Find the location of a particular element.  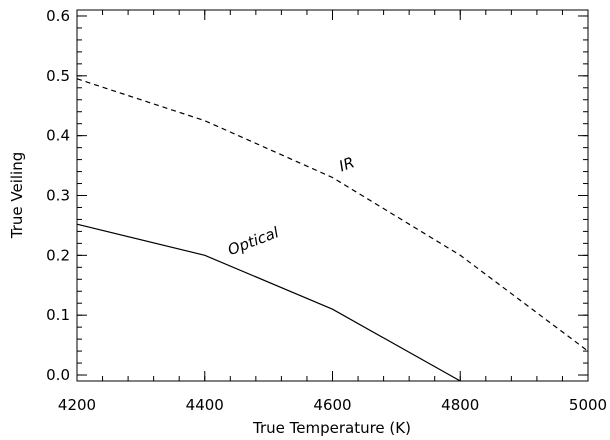

x-tick-label: 4200 is located at coordinates (77, 405).